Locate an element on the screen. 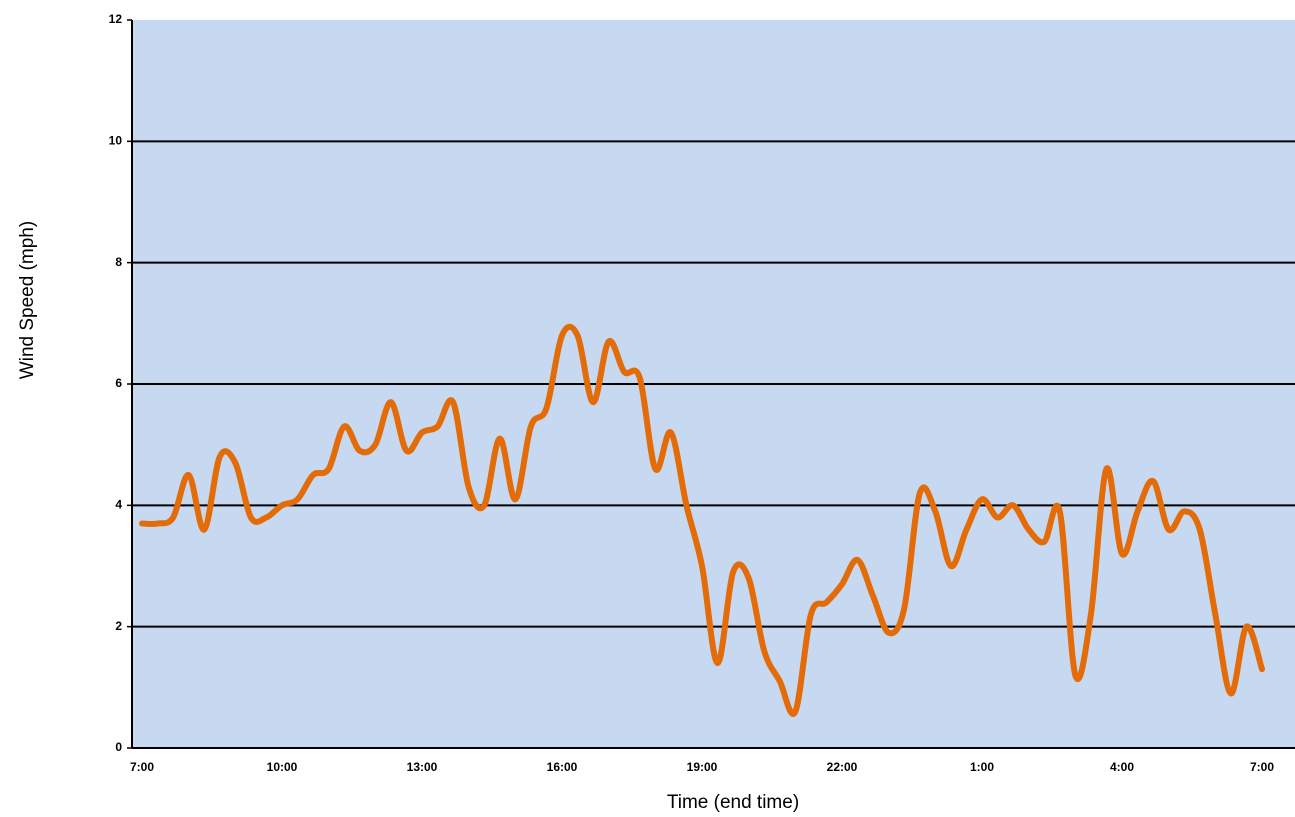 Image resolution: width=1295 pixels, height=817 pixels. x-tick-label: 19:00 is located at coordinates (702, 767).